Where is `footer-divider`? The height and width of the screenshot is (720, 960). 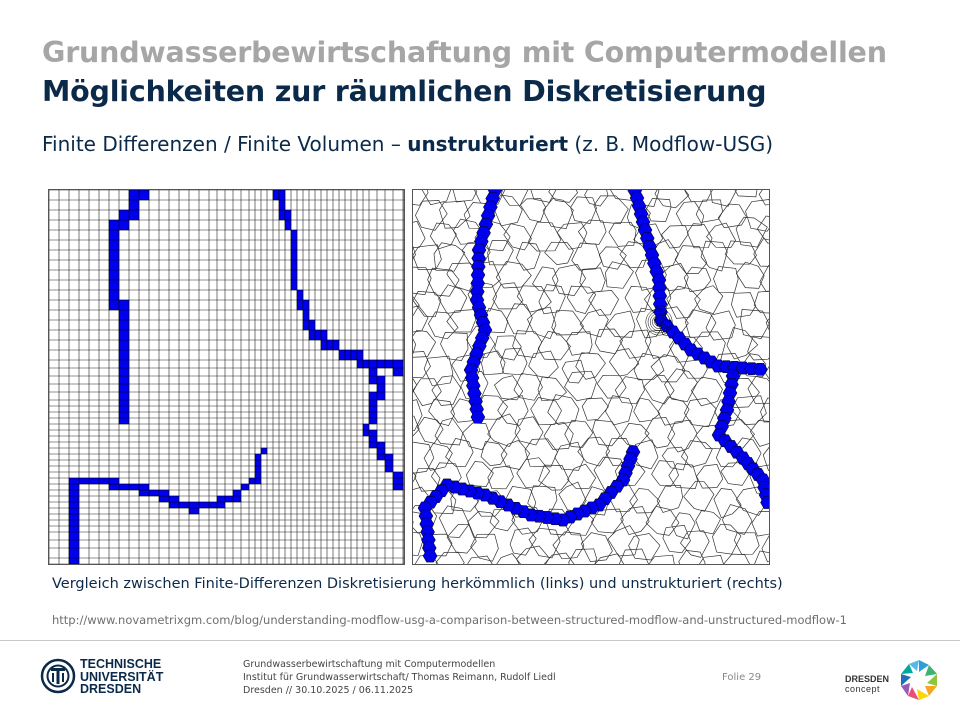
footer-divider is located at coordinates (480, 640).